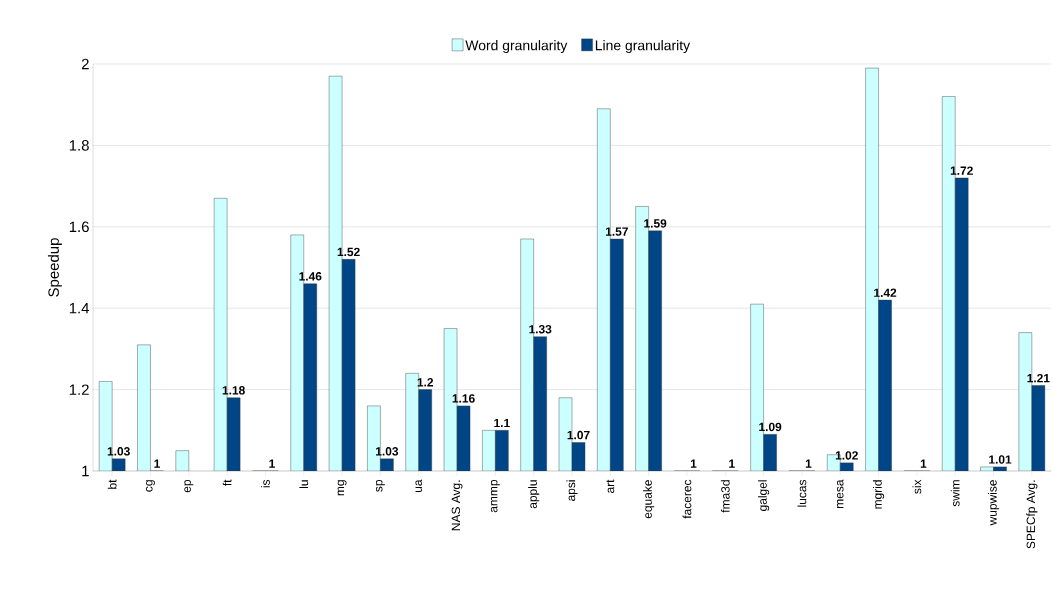 This screenshot has height=604, width=1054. What do you see at coordinates (150, 486) in the screenshot?
I see `x-tick-label: cg` at bounding box center [150, 486].